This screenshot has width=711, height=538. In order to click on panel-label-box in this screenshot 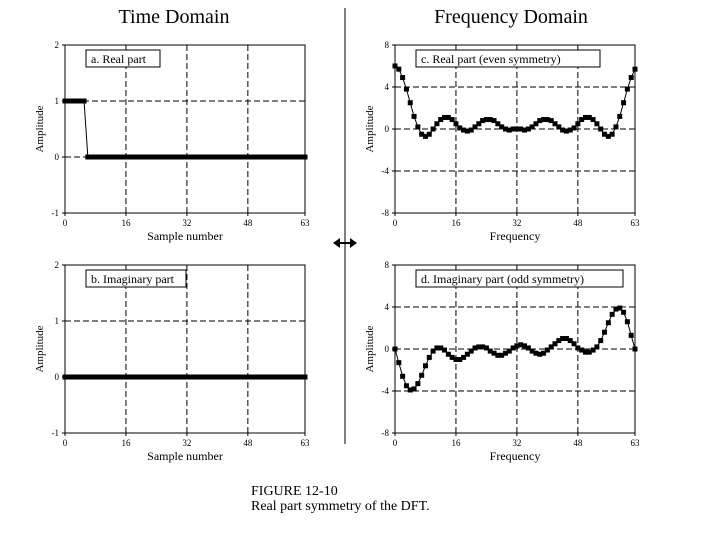, I will do `click(519, 278)`.